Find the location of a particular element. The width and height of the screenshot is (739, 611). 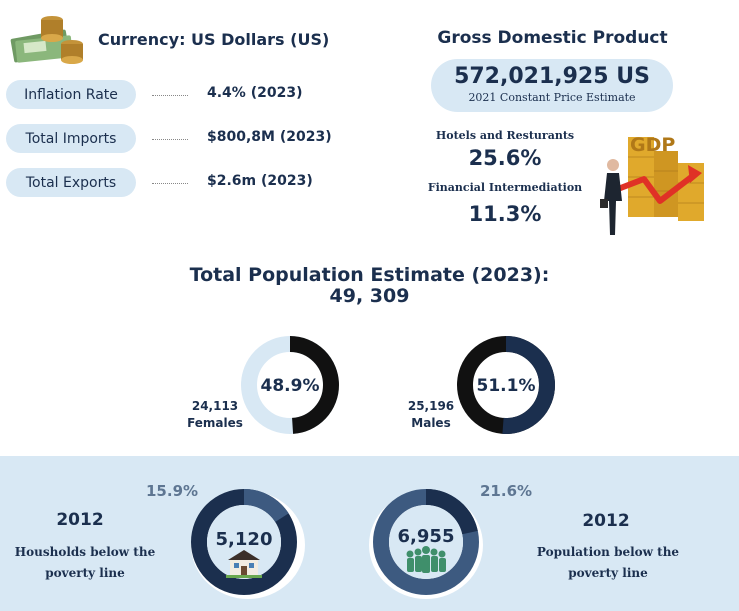

sector-name-finance: Financial Intermediation is located at coordinates (505, 187).